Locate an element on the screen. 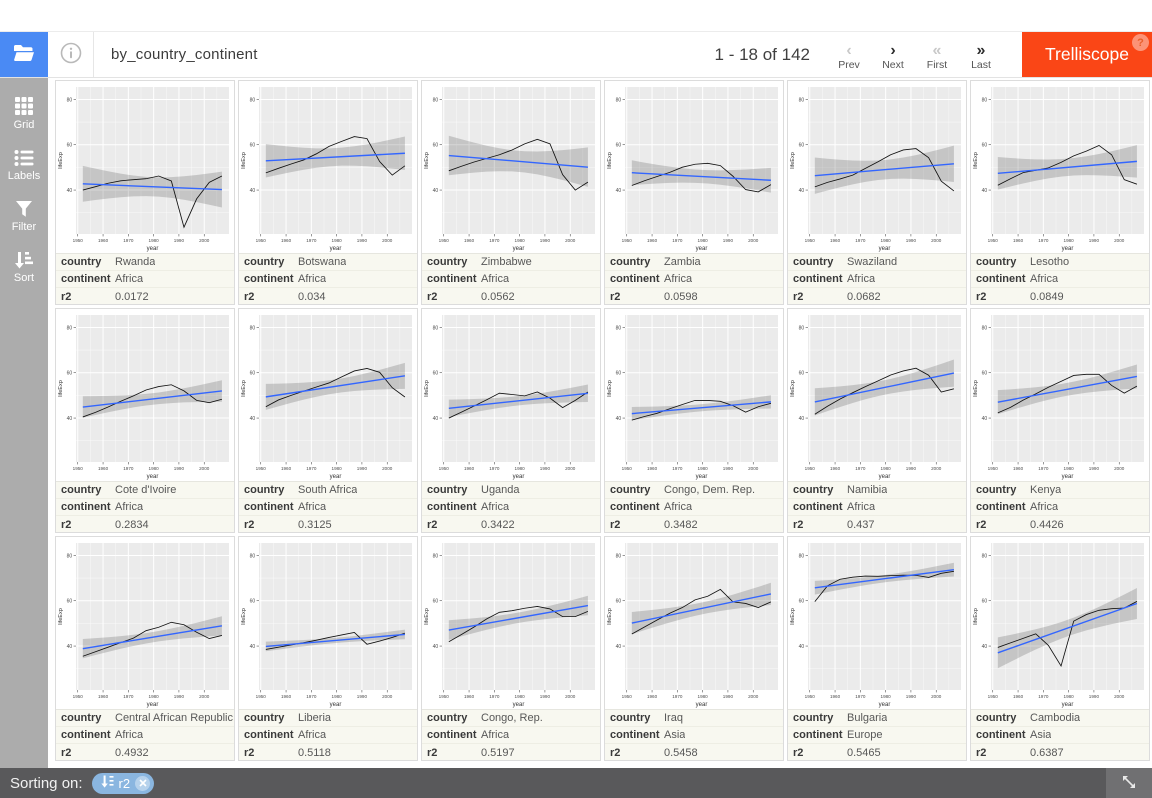 This screenshot has height=798, width=1152. sidebar-item-filter: Filter is located at coordinates (24, 217).